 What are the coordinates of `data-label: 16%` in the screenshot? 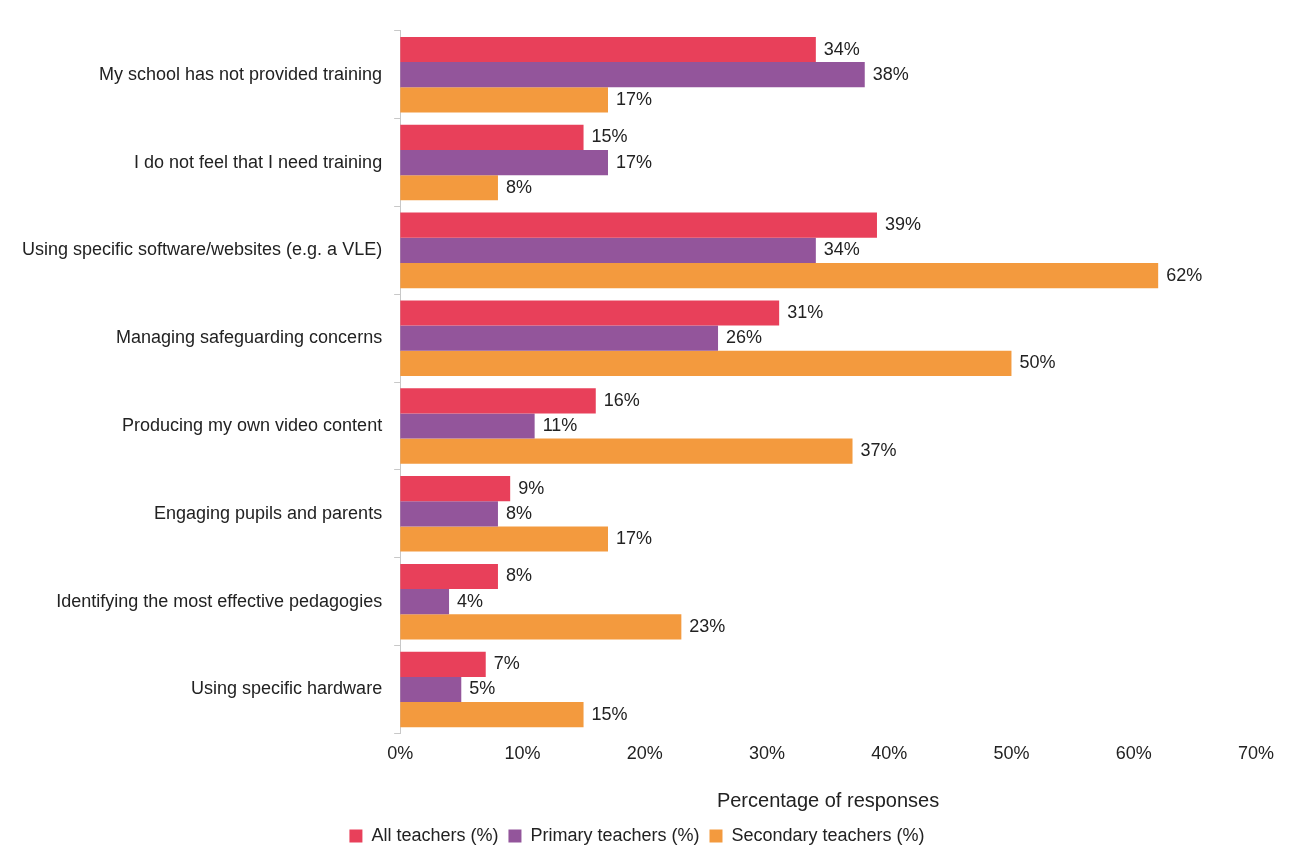 It's located at (621, 399).